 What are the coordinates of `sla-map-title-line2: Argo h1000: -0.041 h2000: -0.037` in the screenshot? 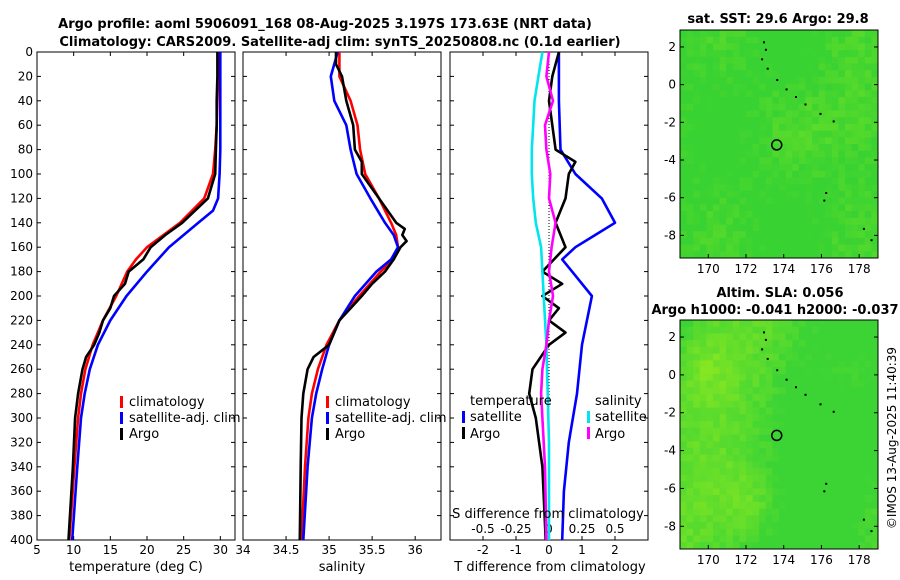 It's located at (774, 310).